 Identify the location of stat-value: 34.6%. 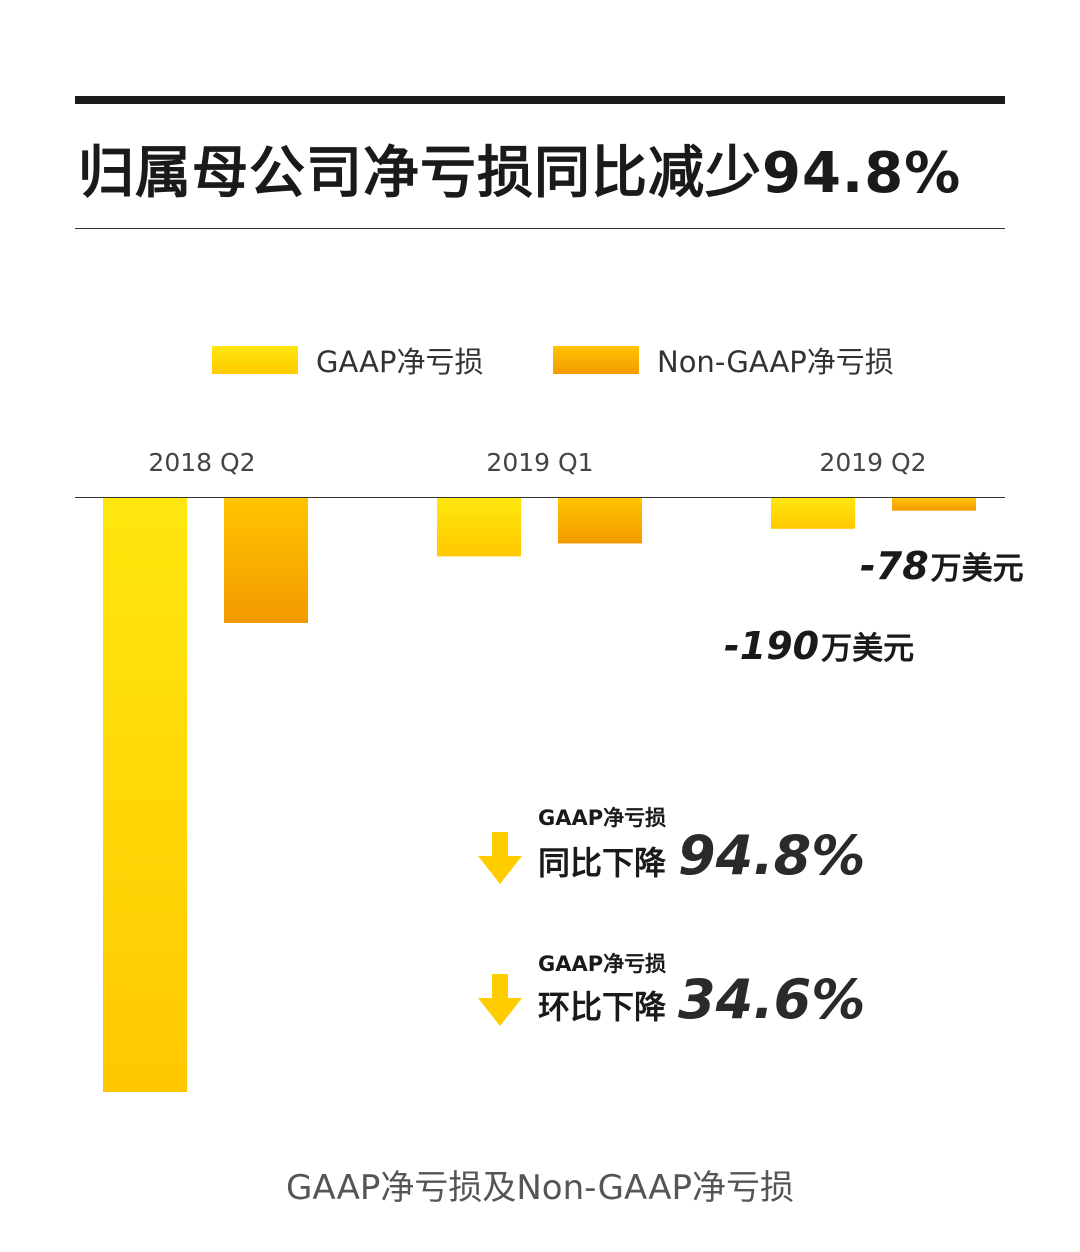
(772, 999).